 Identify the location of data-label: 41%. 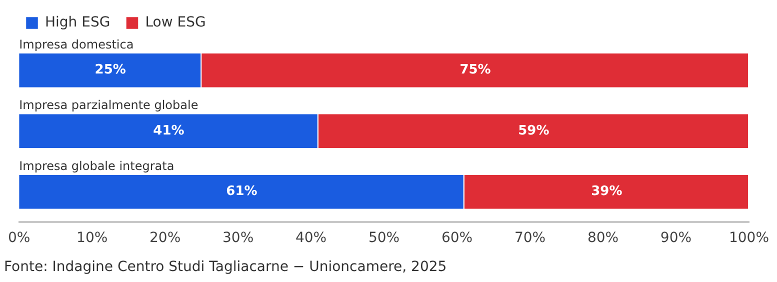
(168, 130).